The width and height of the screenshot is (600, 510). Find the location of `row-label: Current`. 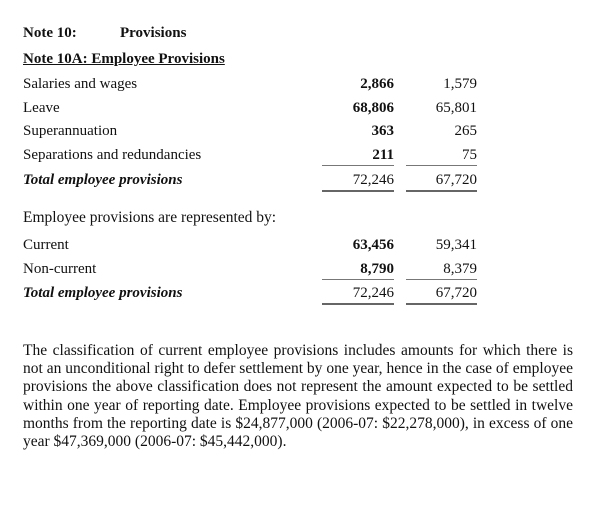

row-label: Current is located at coordinates (46, 245).